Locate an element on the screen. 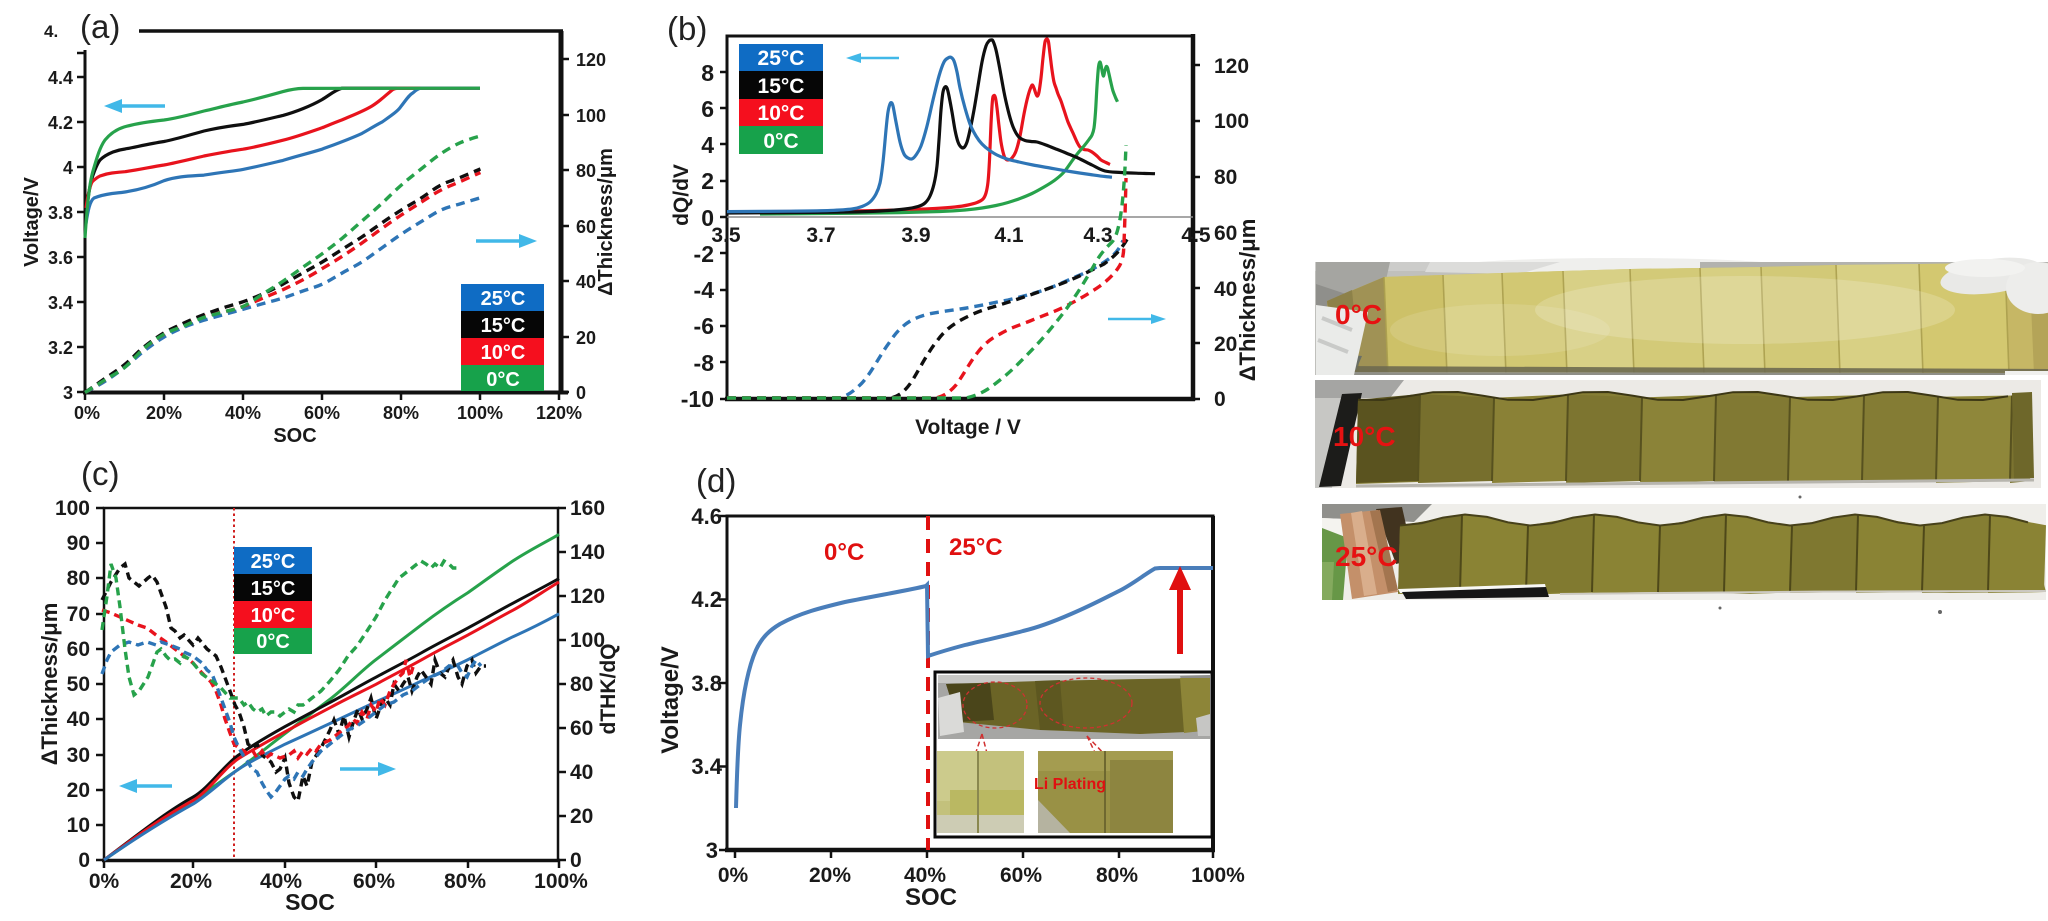 This screenshot has width=2048, height=921. svg-text: 30 is located at coordinates (78, 755).